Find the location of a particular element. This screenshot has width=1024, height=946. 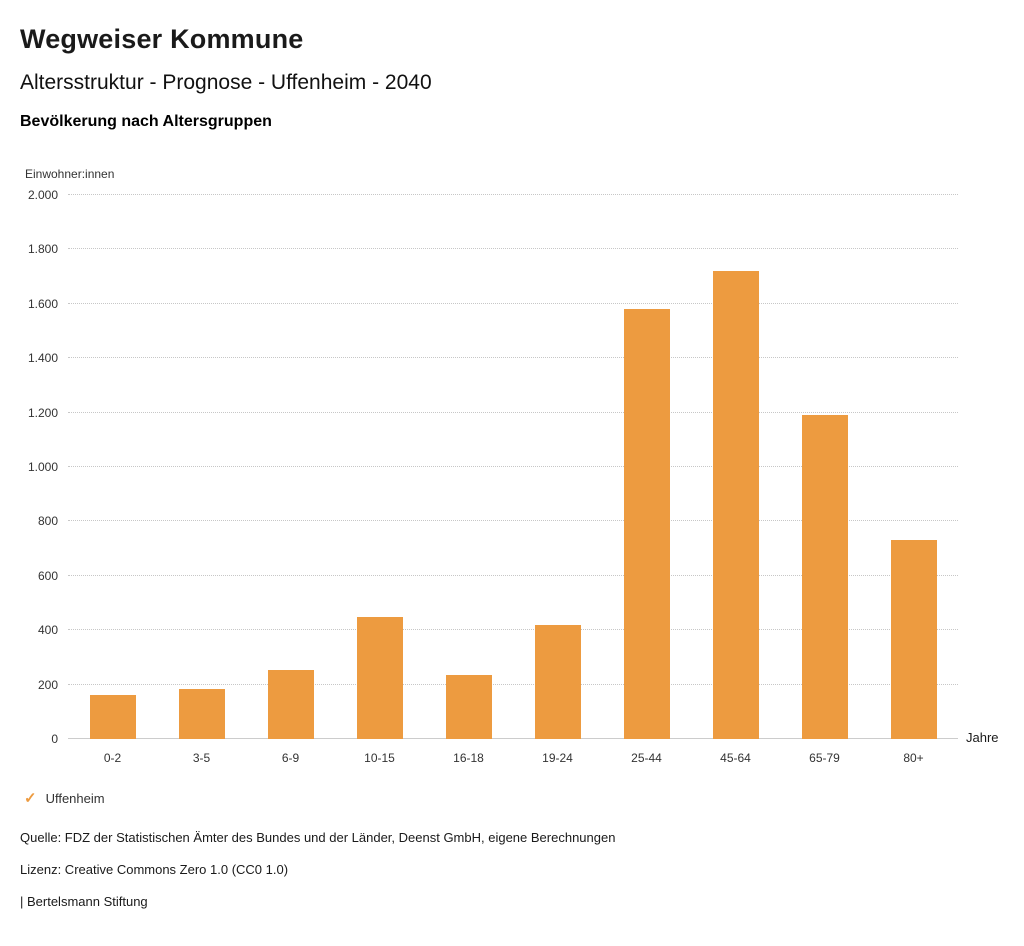

x-tick-label: 25-44 is located at coordinates (646, 758).